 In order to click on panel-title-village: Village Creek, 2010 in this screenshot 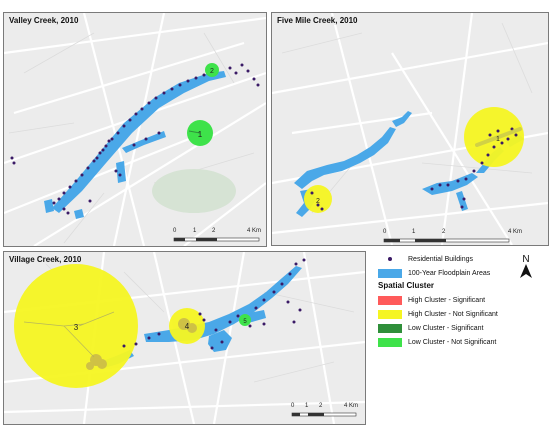, I will do `click(45, 259)`.